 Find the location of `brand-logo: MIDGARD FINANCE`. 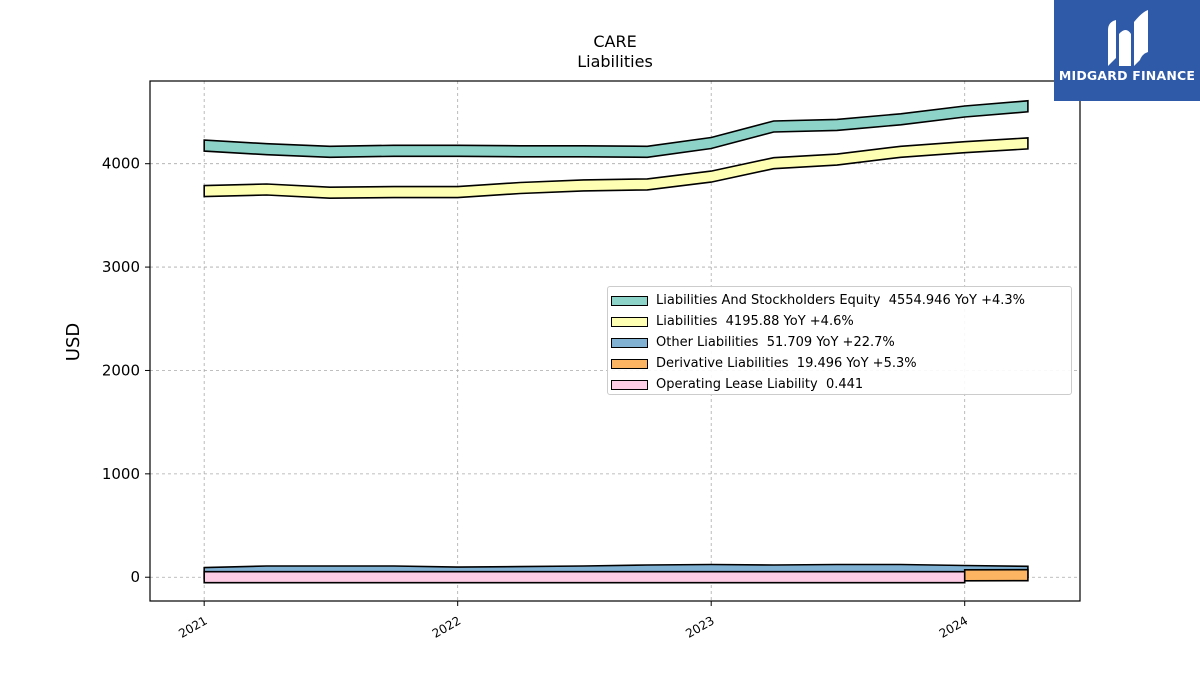

brand-logo: MIDGARD FINANCE is located at coordinates (1127, 50).